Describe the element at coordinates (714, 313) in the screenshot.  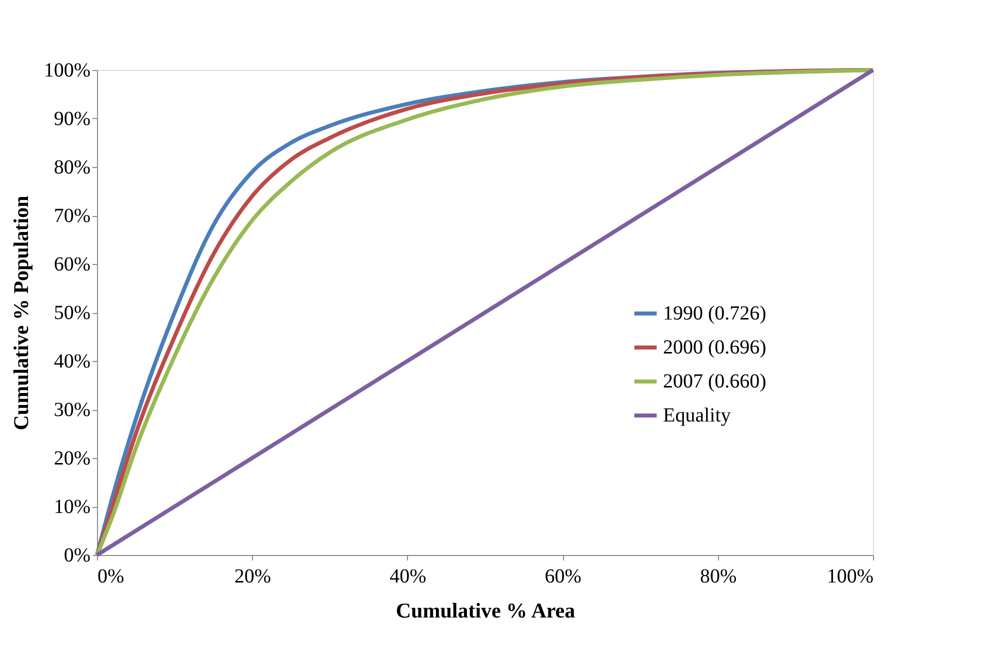
I see `legend-label: 1990 (0.726)` at that location.